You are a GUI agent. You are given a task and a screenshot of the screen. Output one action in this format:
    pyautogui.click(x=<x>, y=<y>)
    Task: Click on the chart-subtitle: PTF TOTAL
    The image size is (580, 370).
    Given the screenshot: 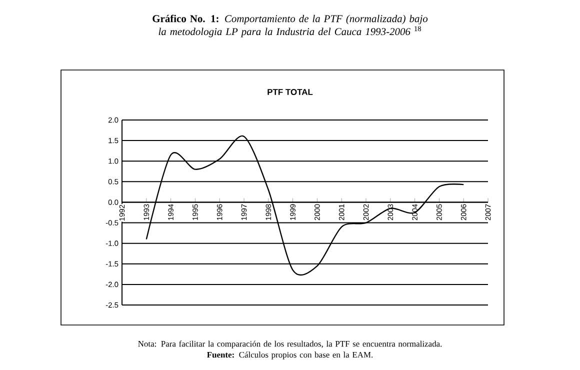 What is the action you would take?
    pyautogui.click(x=290, y=92)
    